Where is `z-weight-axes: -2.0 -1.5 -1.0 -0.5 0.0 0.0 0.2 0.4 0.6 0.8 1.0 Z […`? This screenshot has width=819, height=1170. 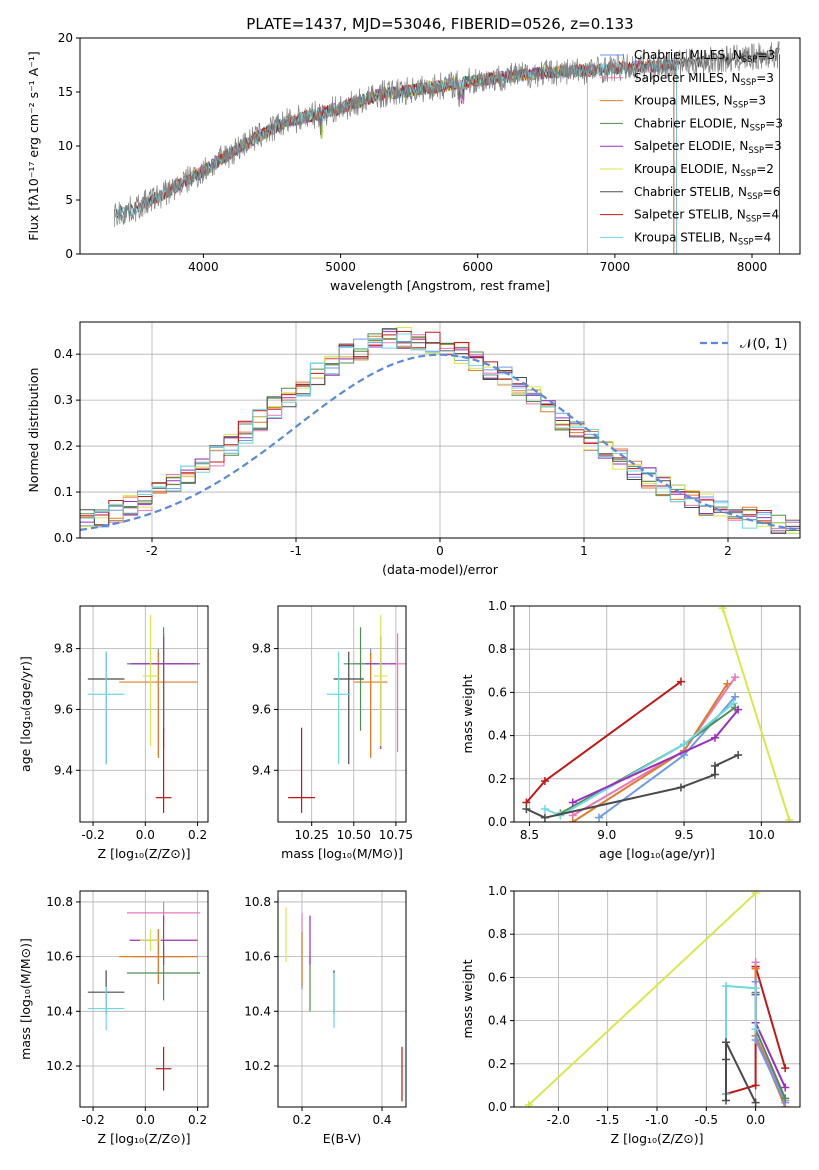
z-weight-axes: -2.0 -1.5 -1.0 -0.5 0.0 0.0 0.2 0.4 0.6 0.8 1.0 Z [… is located at coordinates (630, 1015).